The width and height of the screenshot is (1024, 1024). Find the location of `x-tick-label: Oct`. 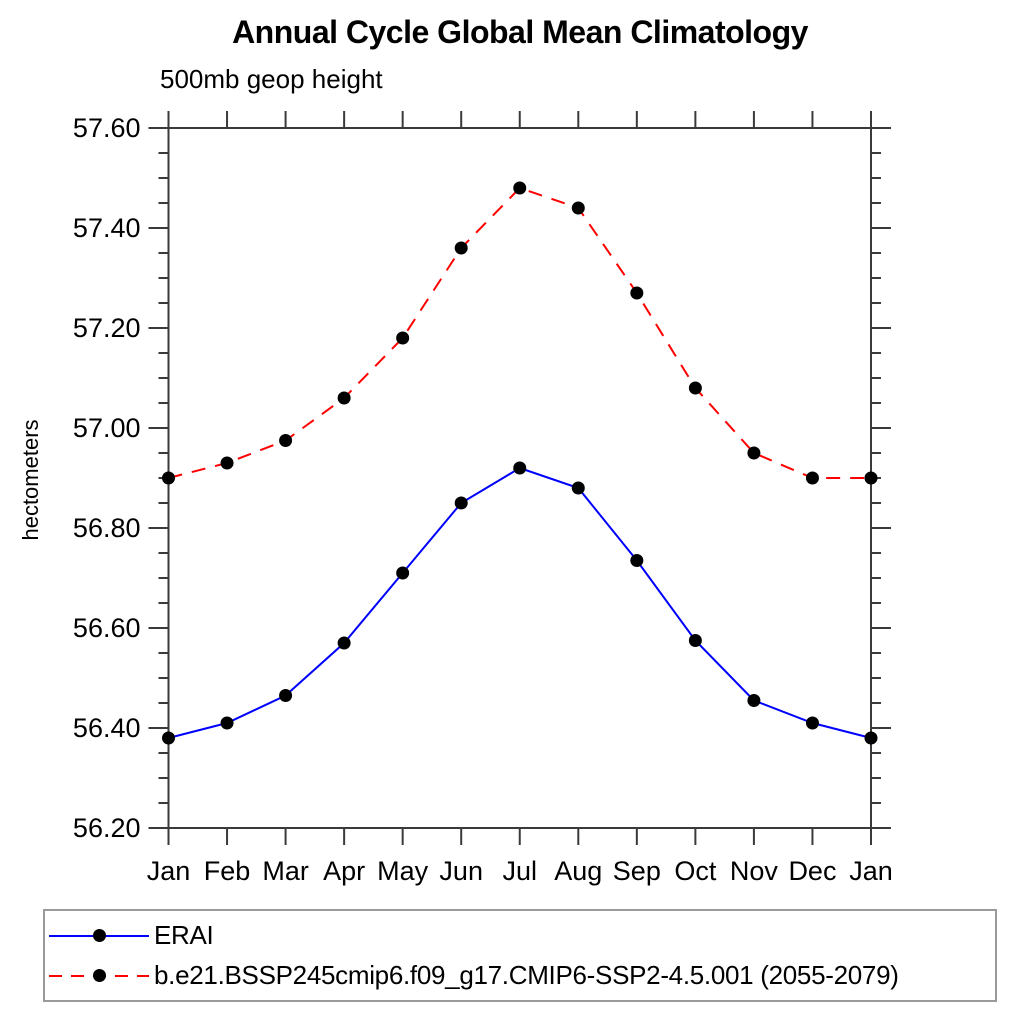

x-tick-label: Oct is located at coordinates (695, 871).